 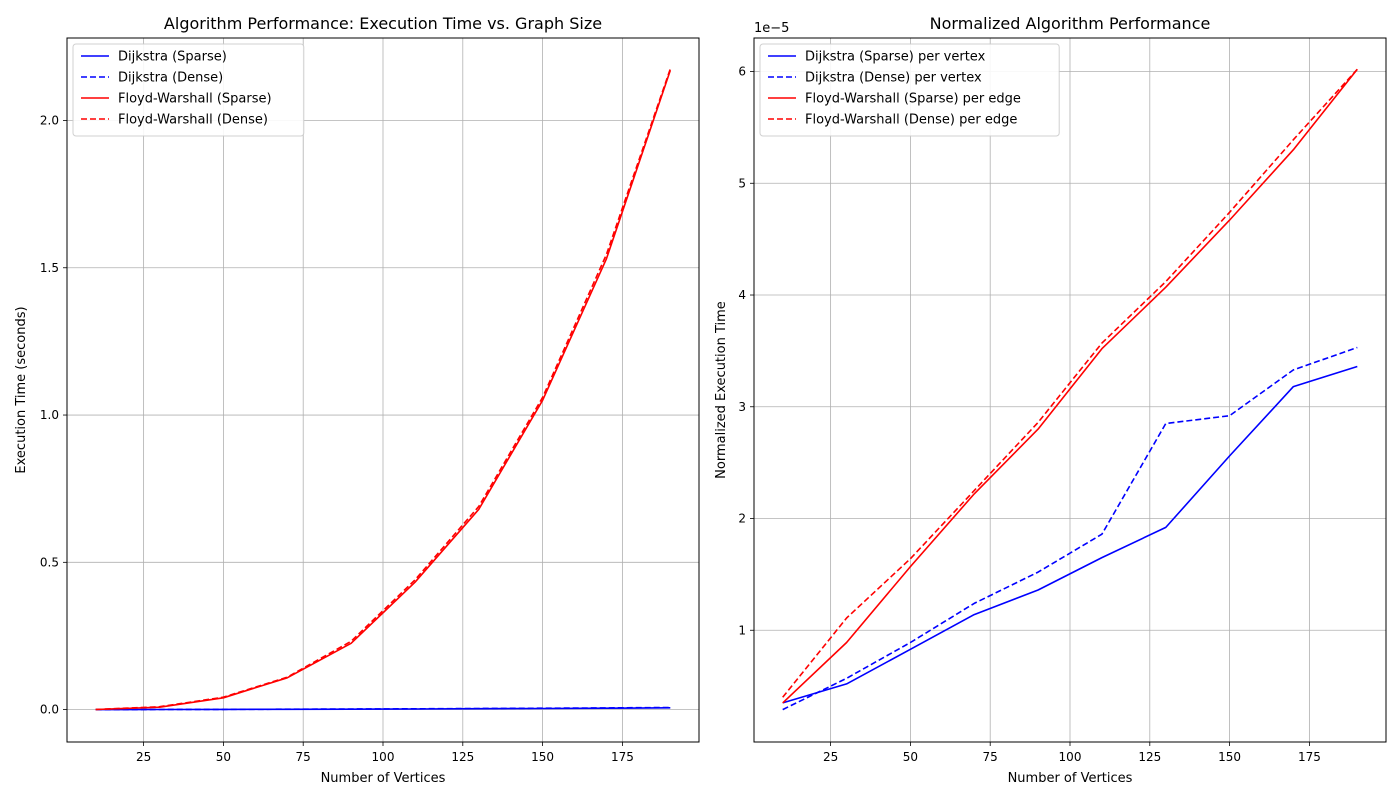 What do you see at coordinates (742, 630) in the screenshot?
I see `y-tick-label: 1` at bounding box center [742, 630].